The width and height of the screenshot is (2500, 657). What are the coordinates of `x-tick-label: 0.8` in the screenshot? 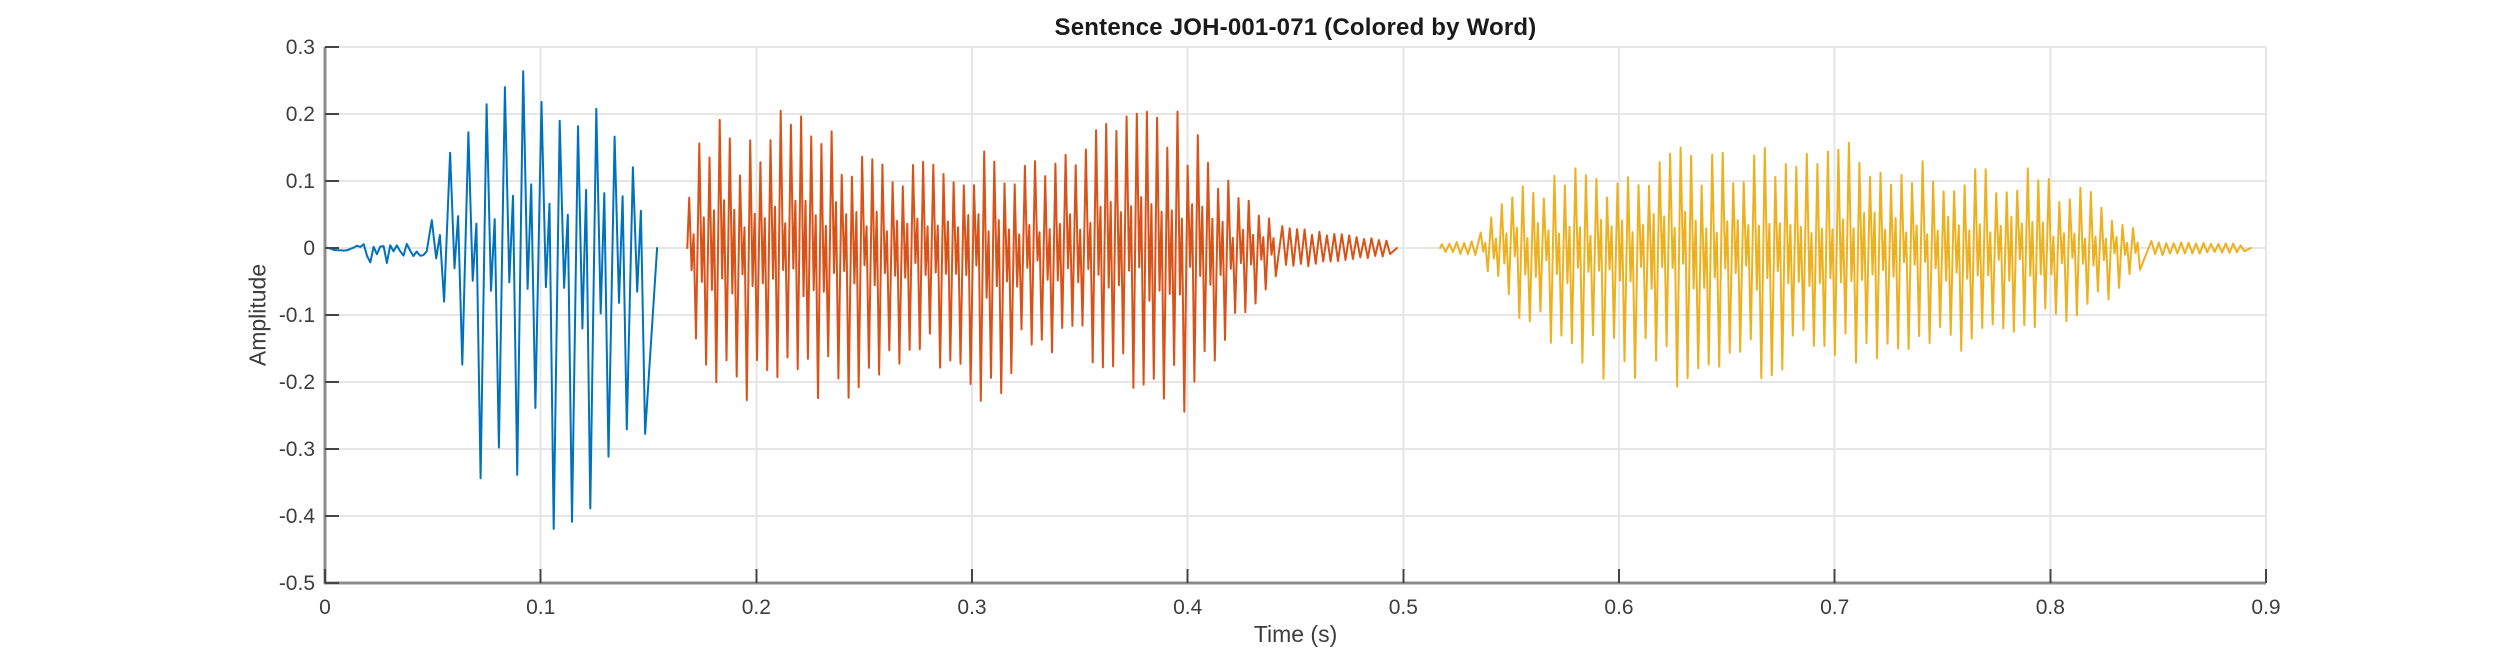 It's located at (2050, 607).